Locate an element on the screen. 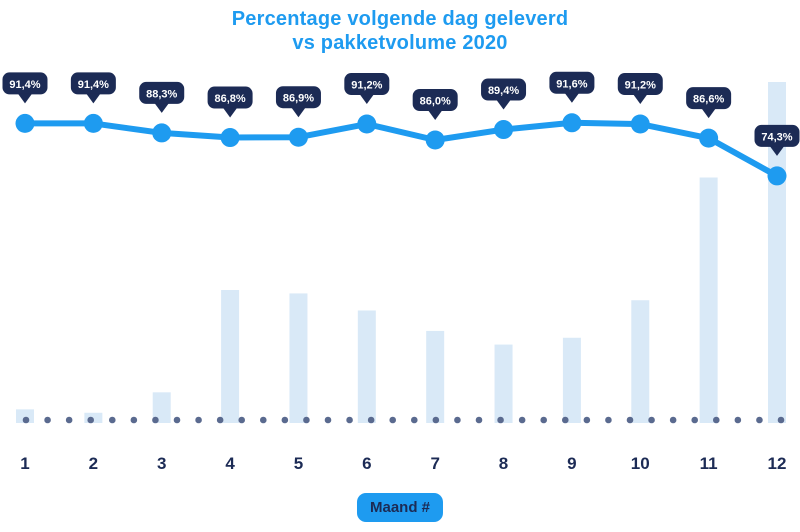 Image resolution: width=800 pixels, height=532 pixels. x-axis-label: 5 is located at coordinates (298, 463).